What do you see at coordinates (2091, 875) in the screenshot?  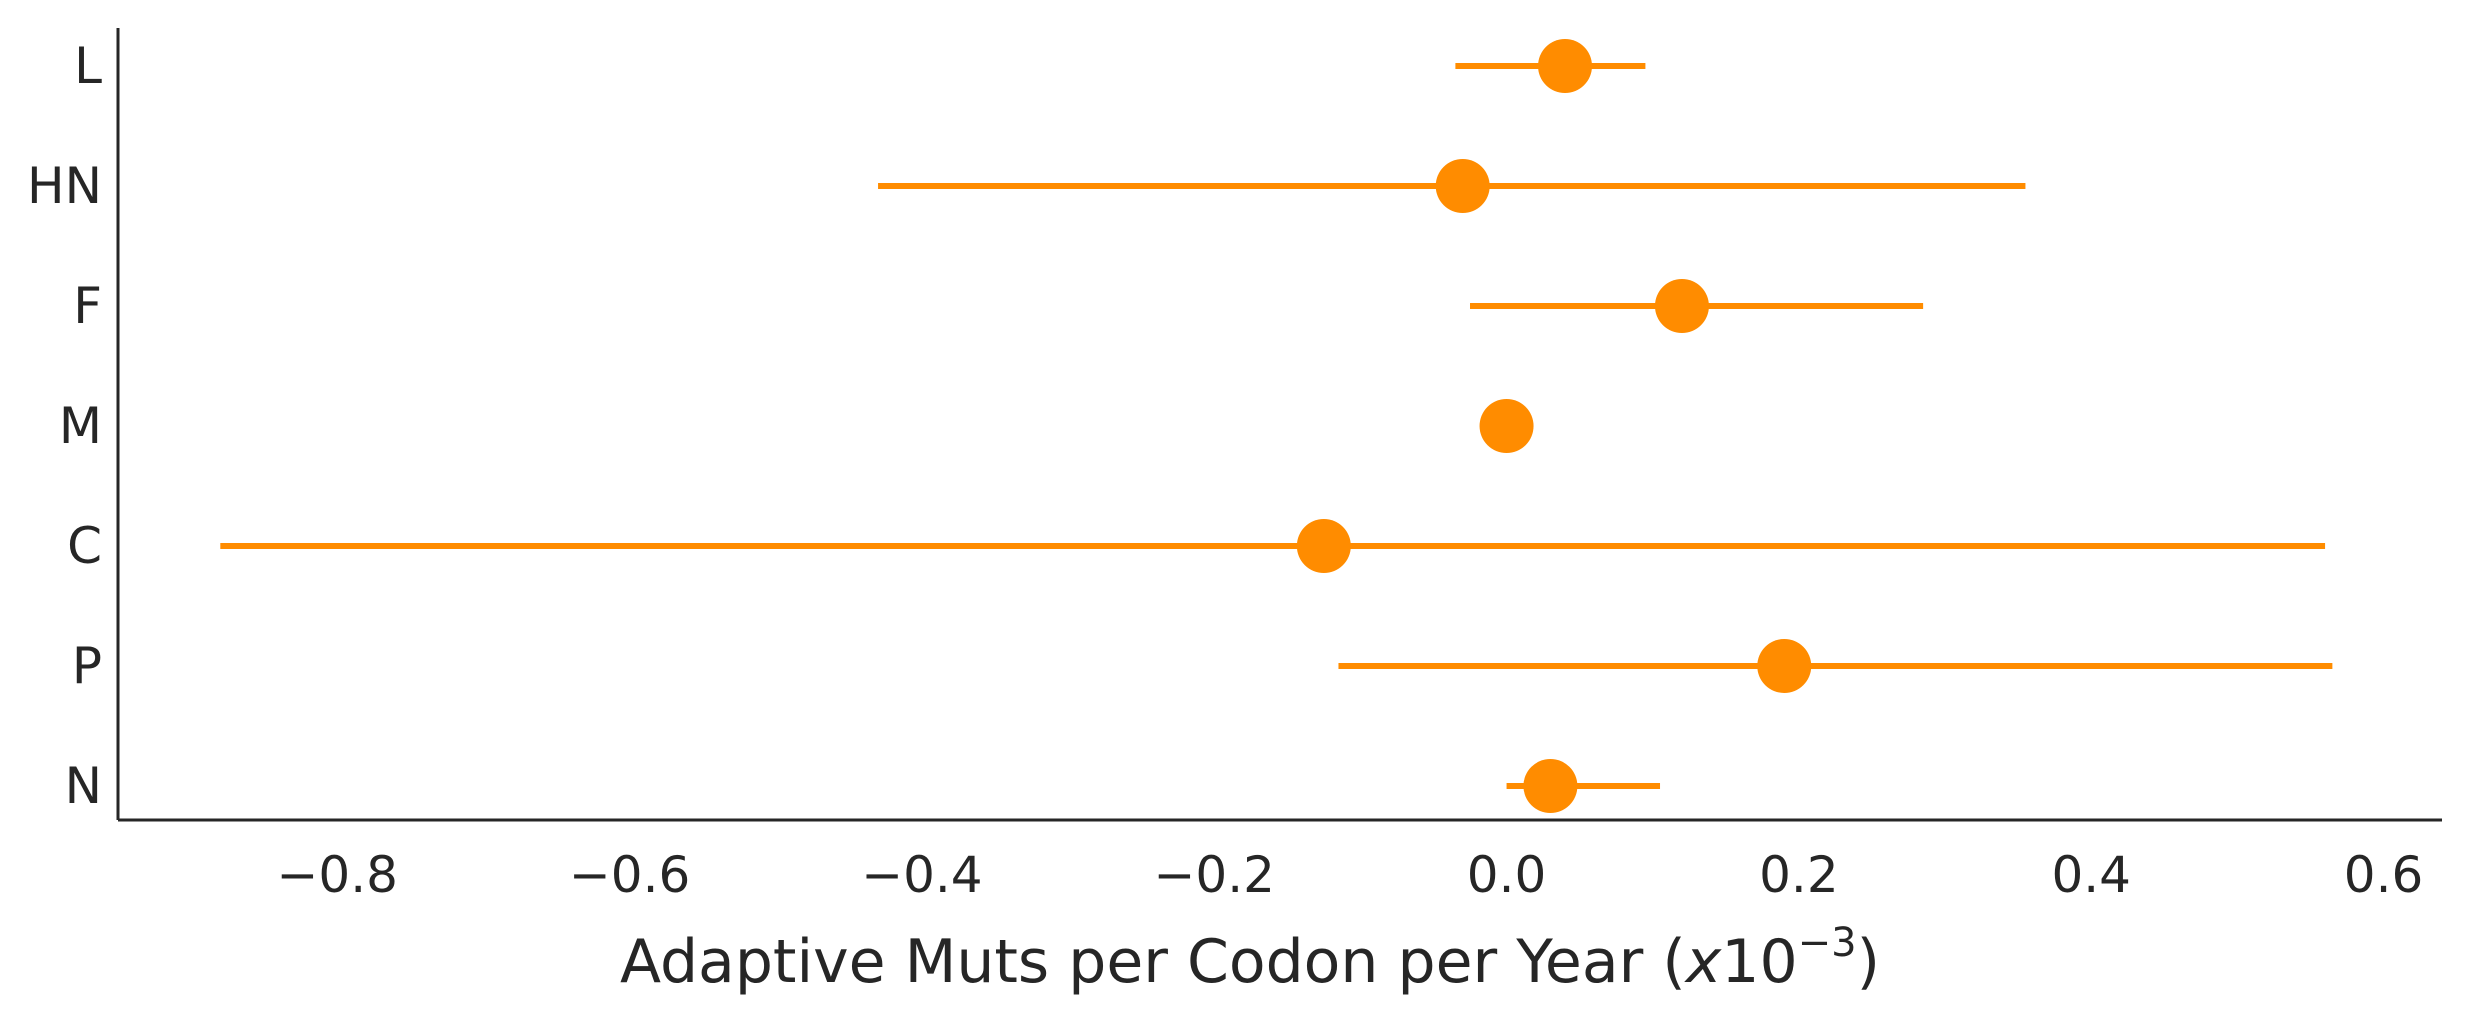 I see `x-tick-label: 0.4` at bounding box center [2091, 875].